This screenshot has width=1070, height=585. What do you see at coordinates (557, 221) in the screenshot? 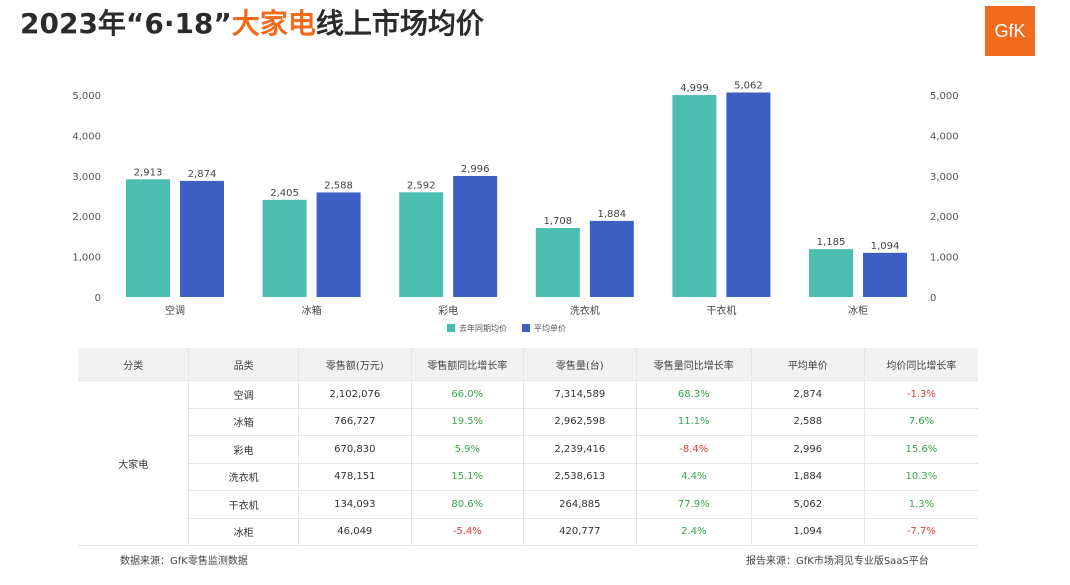
I see `bar-data-label: 1,708` at bounding box center [557, 221].